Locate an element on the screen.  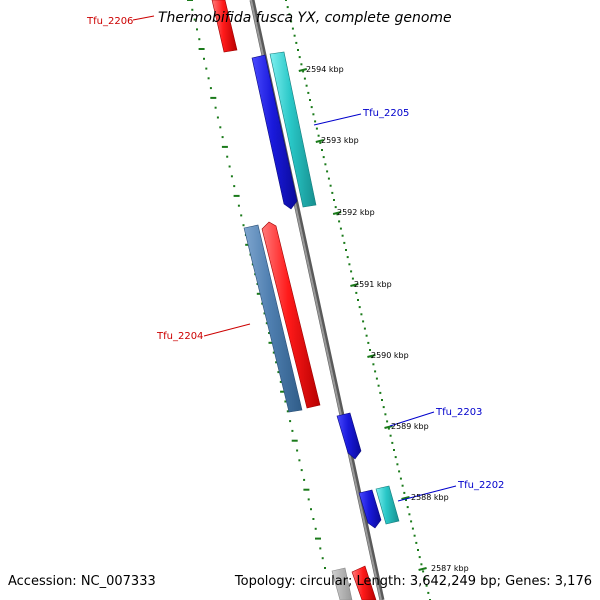
gene-tfu-2204-red is located at coordinates (291, 315).